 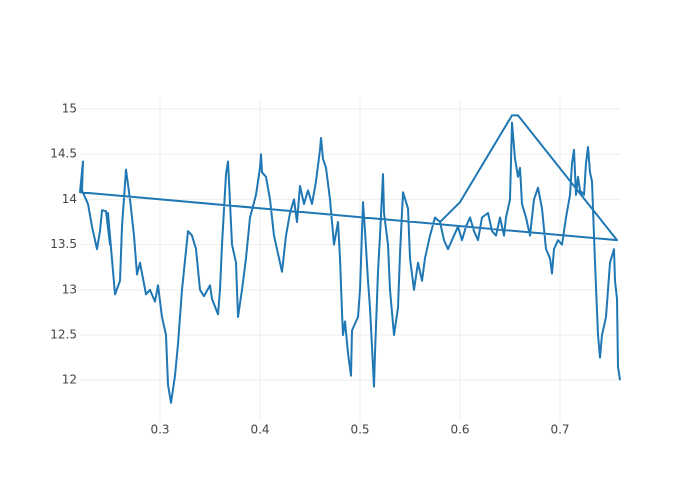 I want to click on y-tick-label: 12.5, so click(x=63, y=335).